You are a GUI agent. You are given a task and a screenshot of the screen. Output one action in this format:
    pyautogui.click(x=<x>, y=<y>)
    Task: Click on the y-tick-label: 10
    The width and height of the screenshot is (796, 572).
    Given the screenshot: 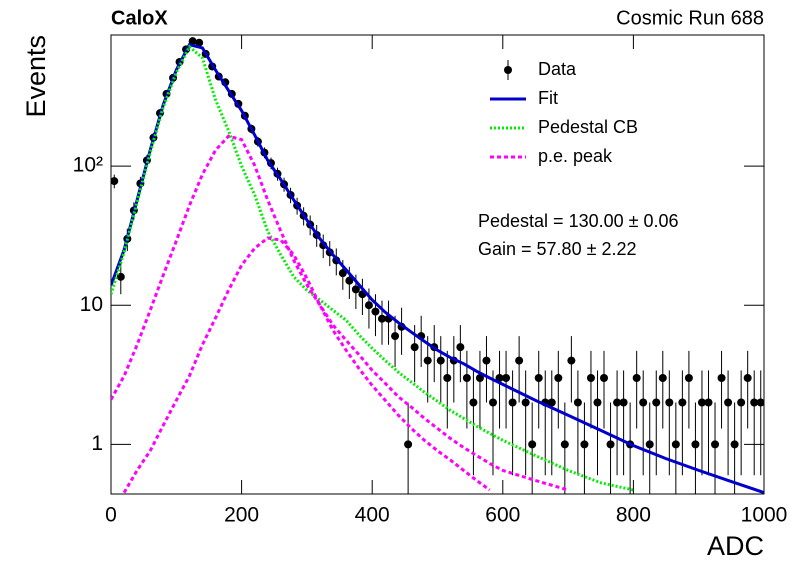 What is the action you would take?
    pyautogui.click(x=91, y=304)
    